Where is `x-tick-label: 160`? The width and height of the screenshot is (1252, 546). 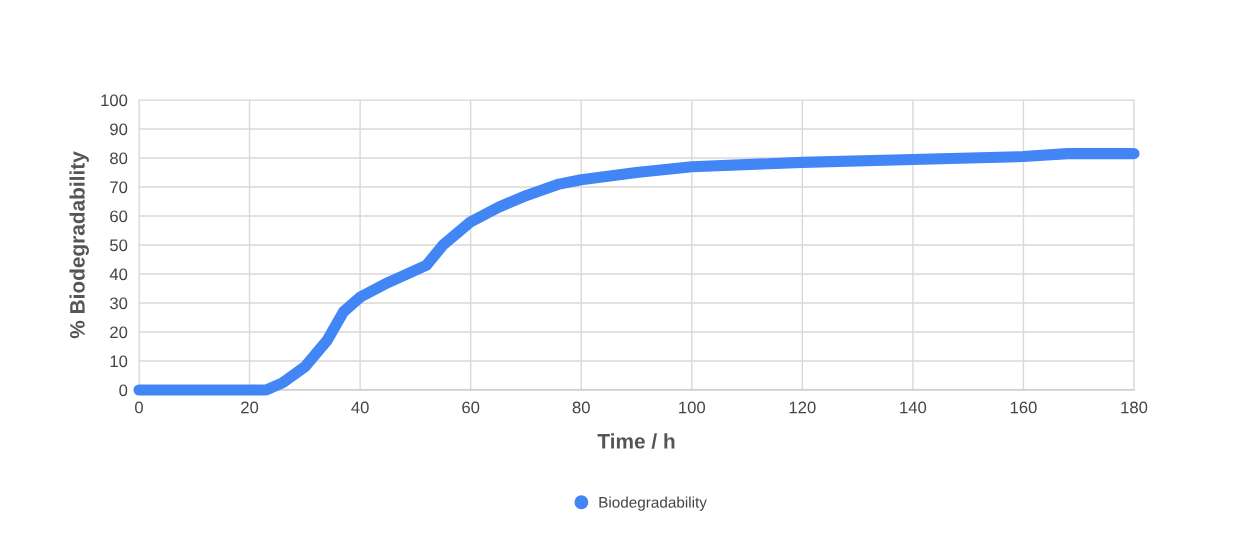
x-tick-label: 160 is located at coordinates (1023, 407).